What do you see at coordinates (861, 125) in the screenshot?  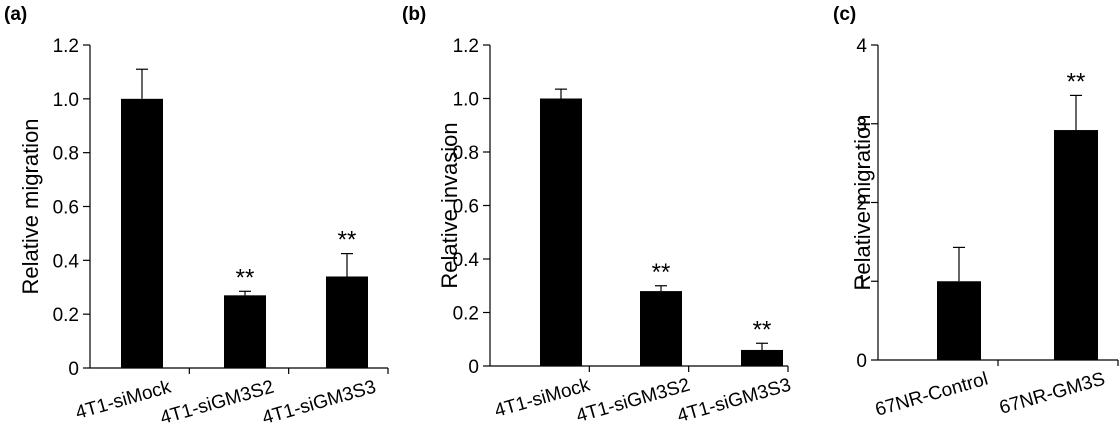 I see `y-tick-label: 3` at bounding box center [861, 125].